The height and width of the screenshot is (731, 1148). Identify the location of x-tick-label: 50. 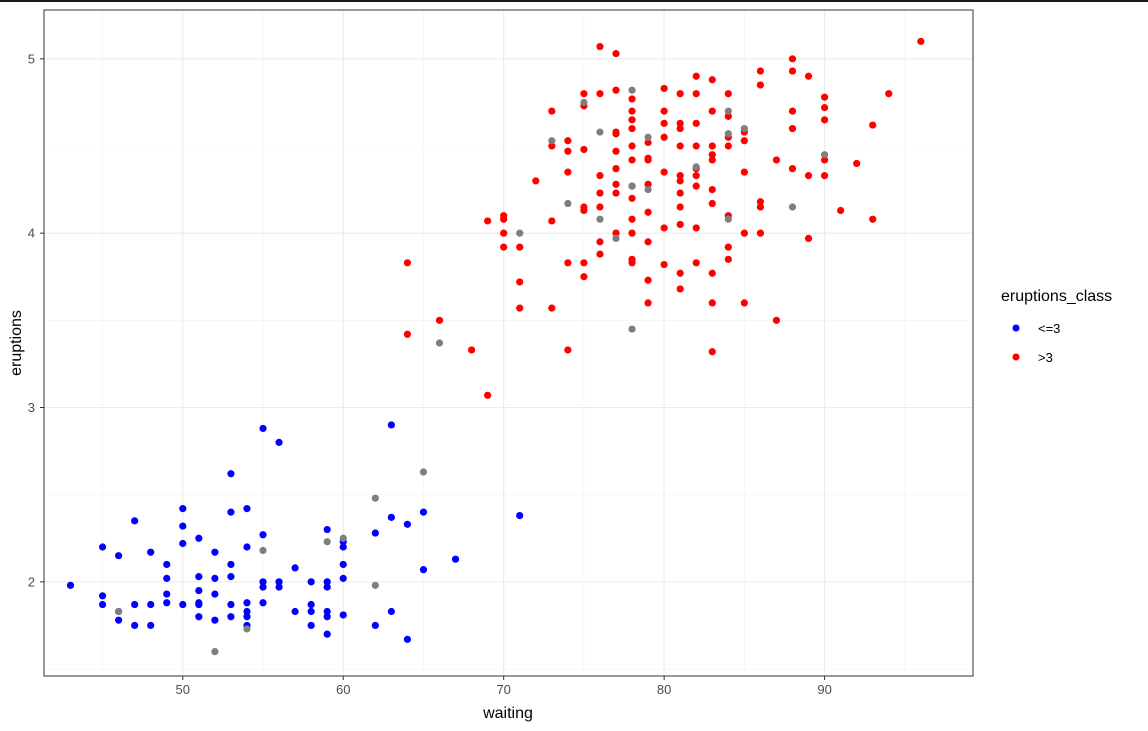
(183, 689).